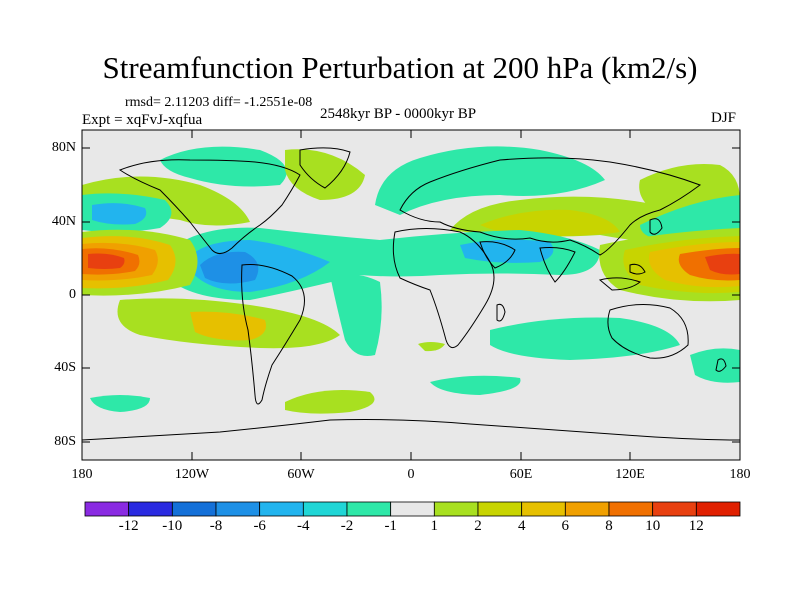 This screenshot has width=800, height=600. I want to click on contour-atlantic-tongue, so click(356, 314).